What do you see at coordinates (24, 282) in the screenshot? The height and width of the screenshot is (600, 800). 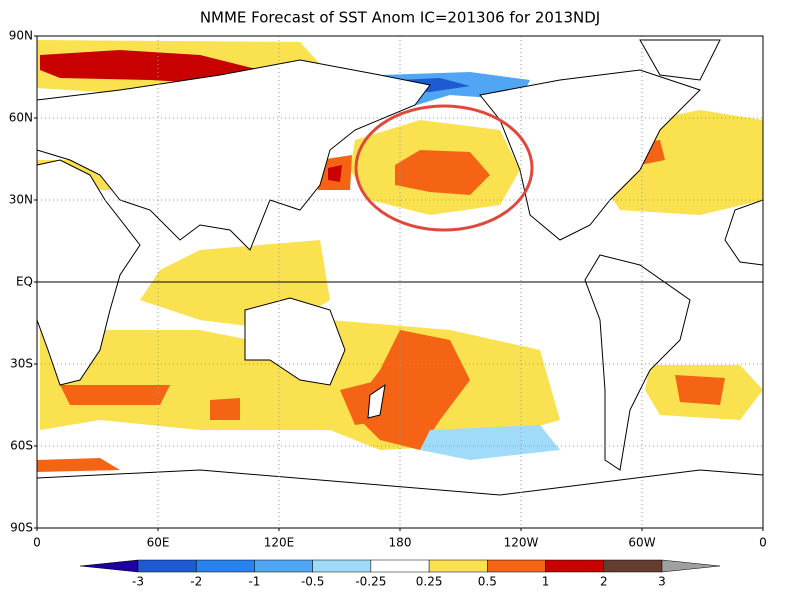 I see `lat-label: EQ` at bounding box center [24, 282].